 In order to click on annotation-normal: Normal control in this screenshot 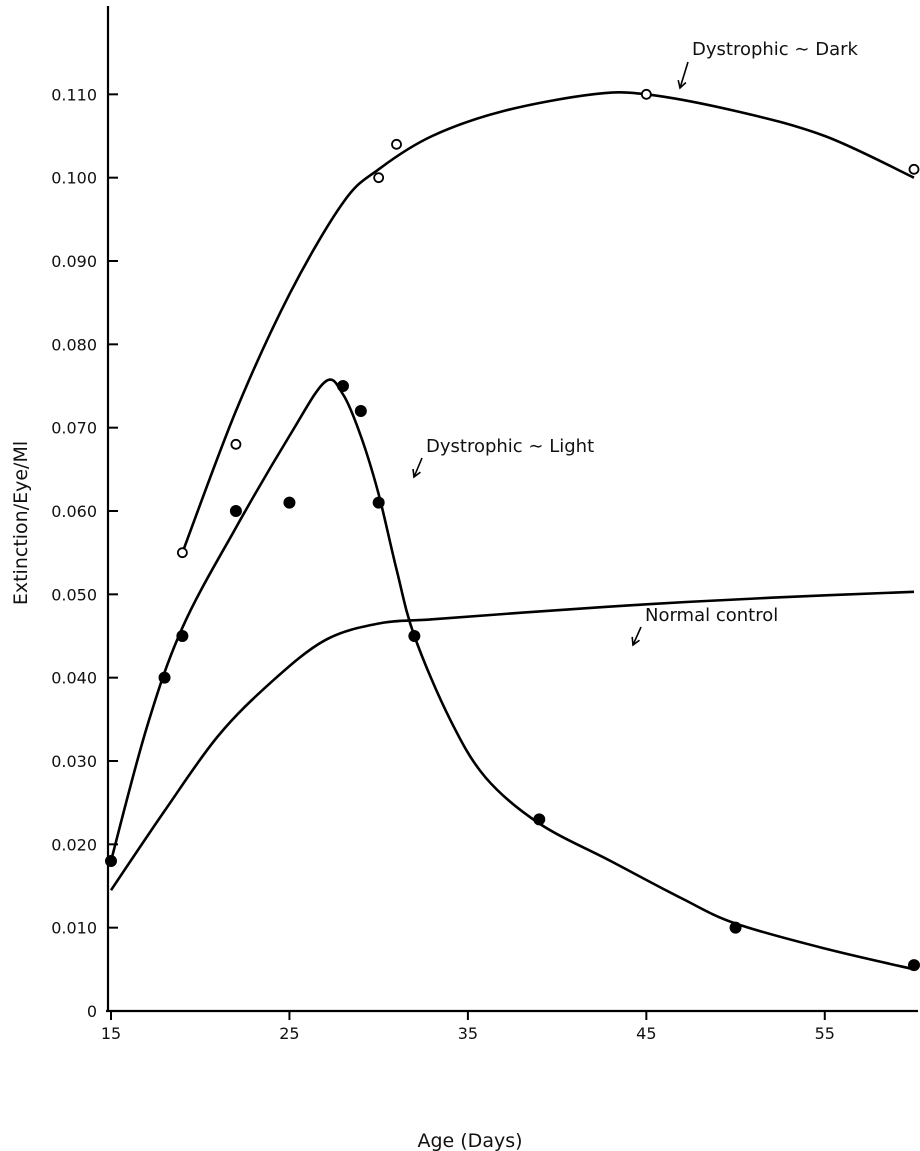, I will do `click(711, 615)`.